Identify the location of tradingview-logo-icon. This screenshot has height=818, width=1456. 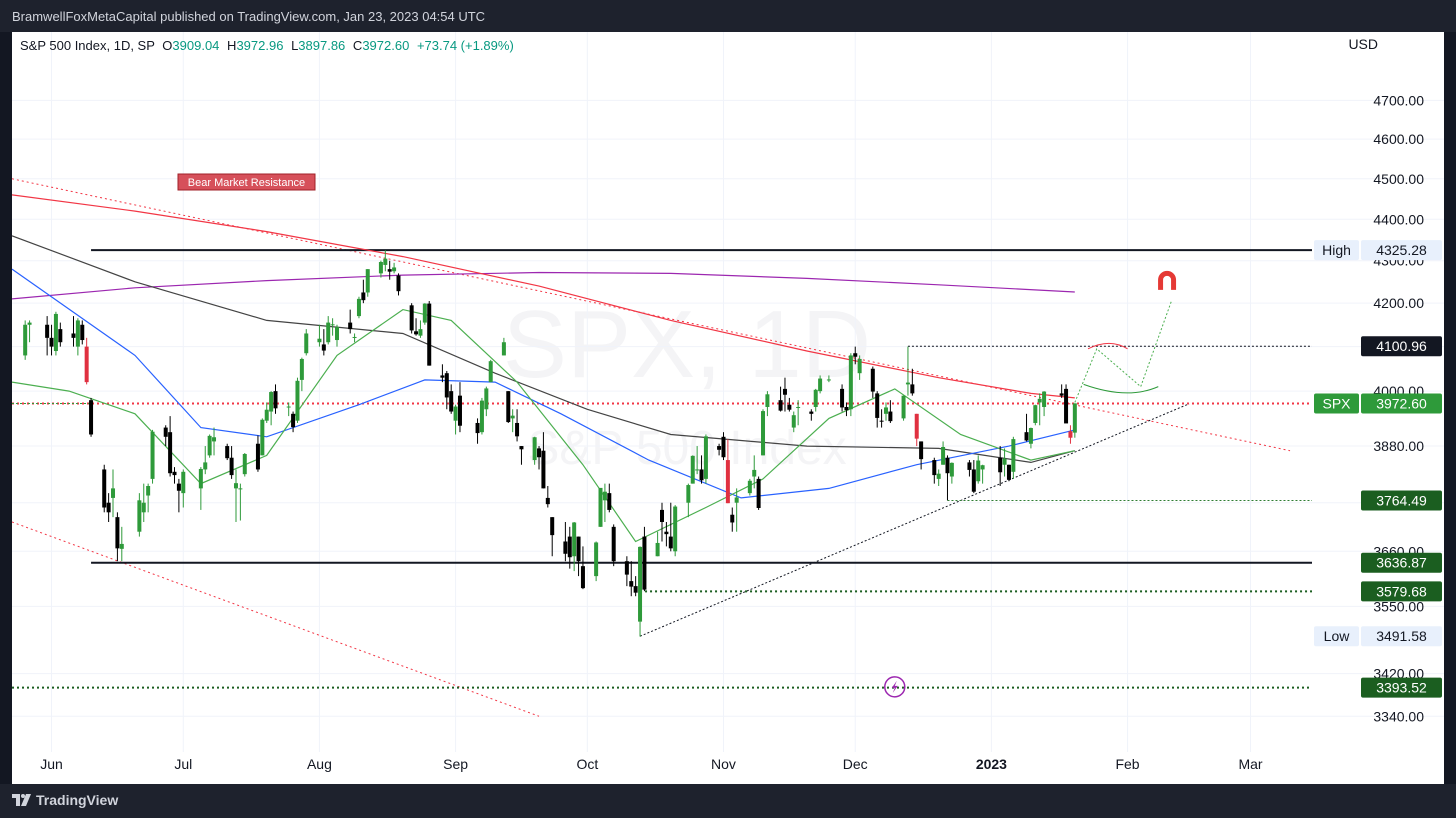
(21, 800).